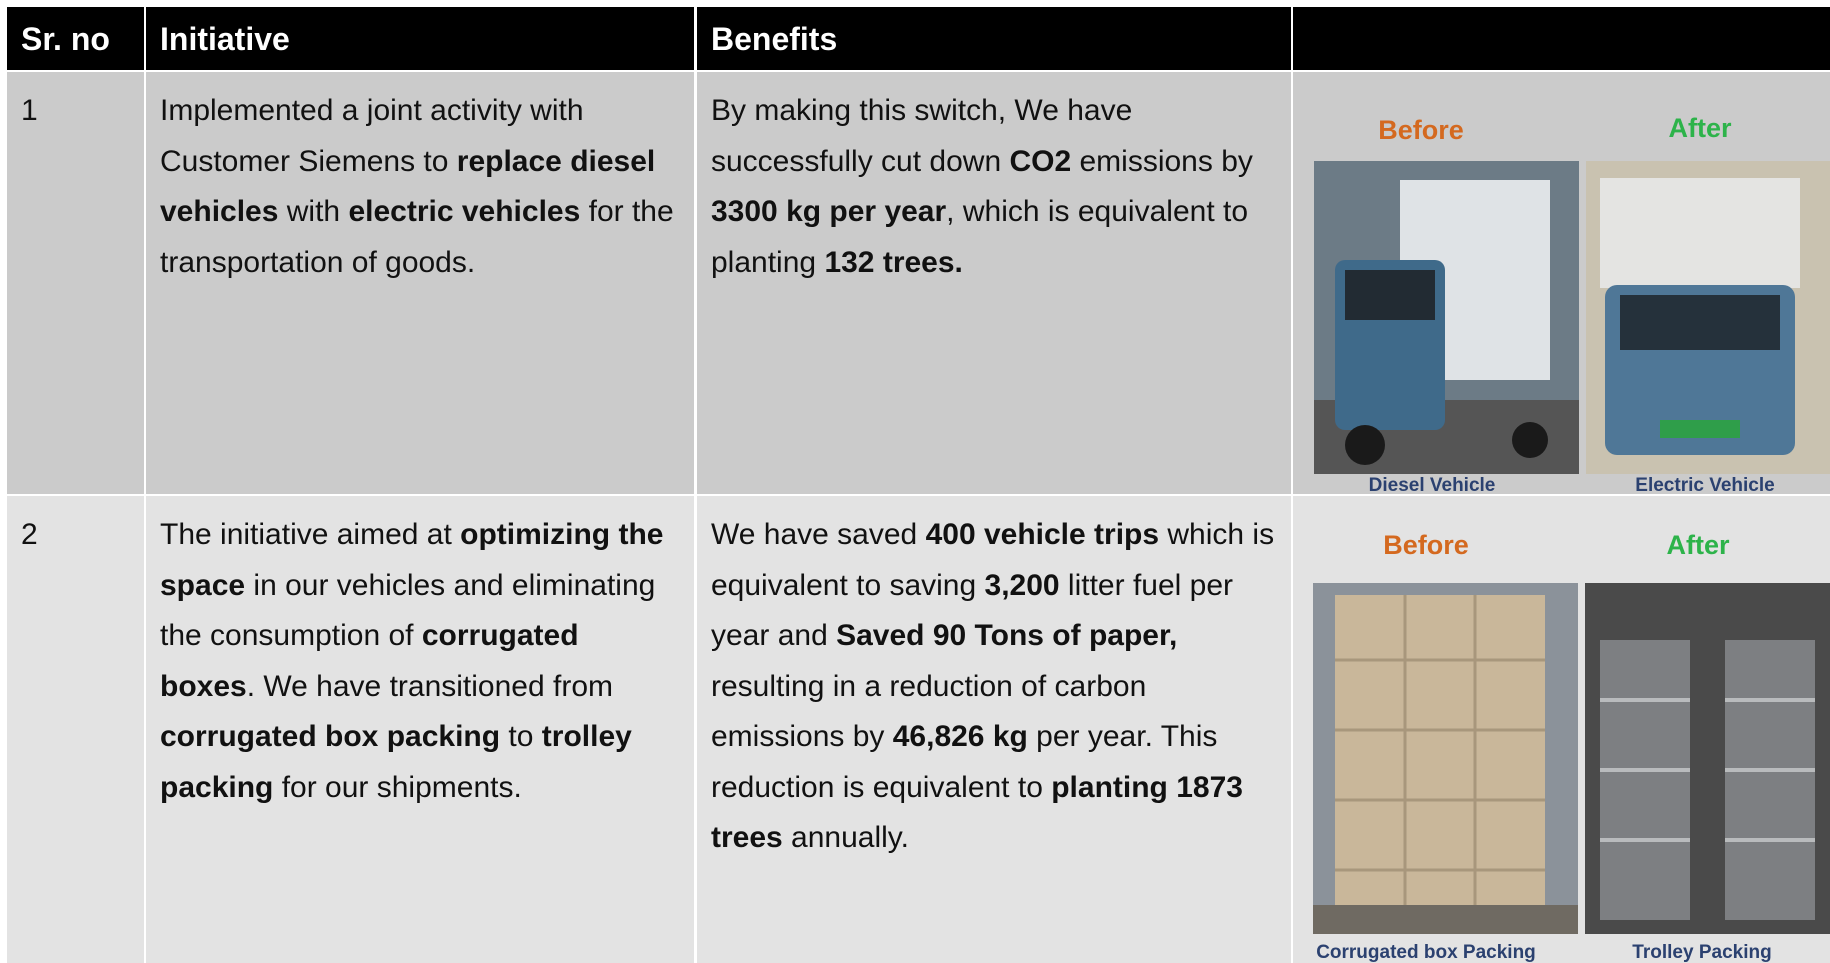 The width and height of the screenshot is (1830, 963). What do you see at coordinates (313, 211) in the screenshot?
I see `text: with` at bounding box center [313, 211].